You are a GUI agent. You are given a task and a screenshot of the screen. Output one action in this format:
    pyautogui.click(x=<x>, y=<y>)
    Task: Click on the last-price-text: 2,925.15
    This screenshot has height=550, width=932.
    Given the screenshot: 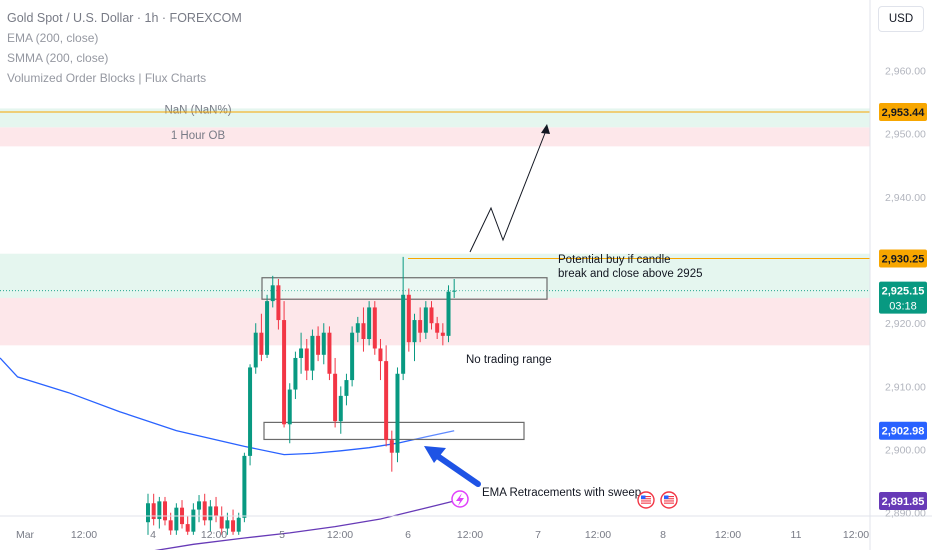 What is the action you would take?
    pyautogui.click(x=903, y=292)
    